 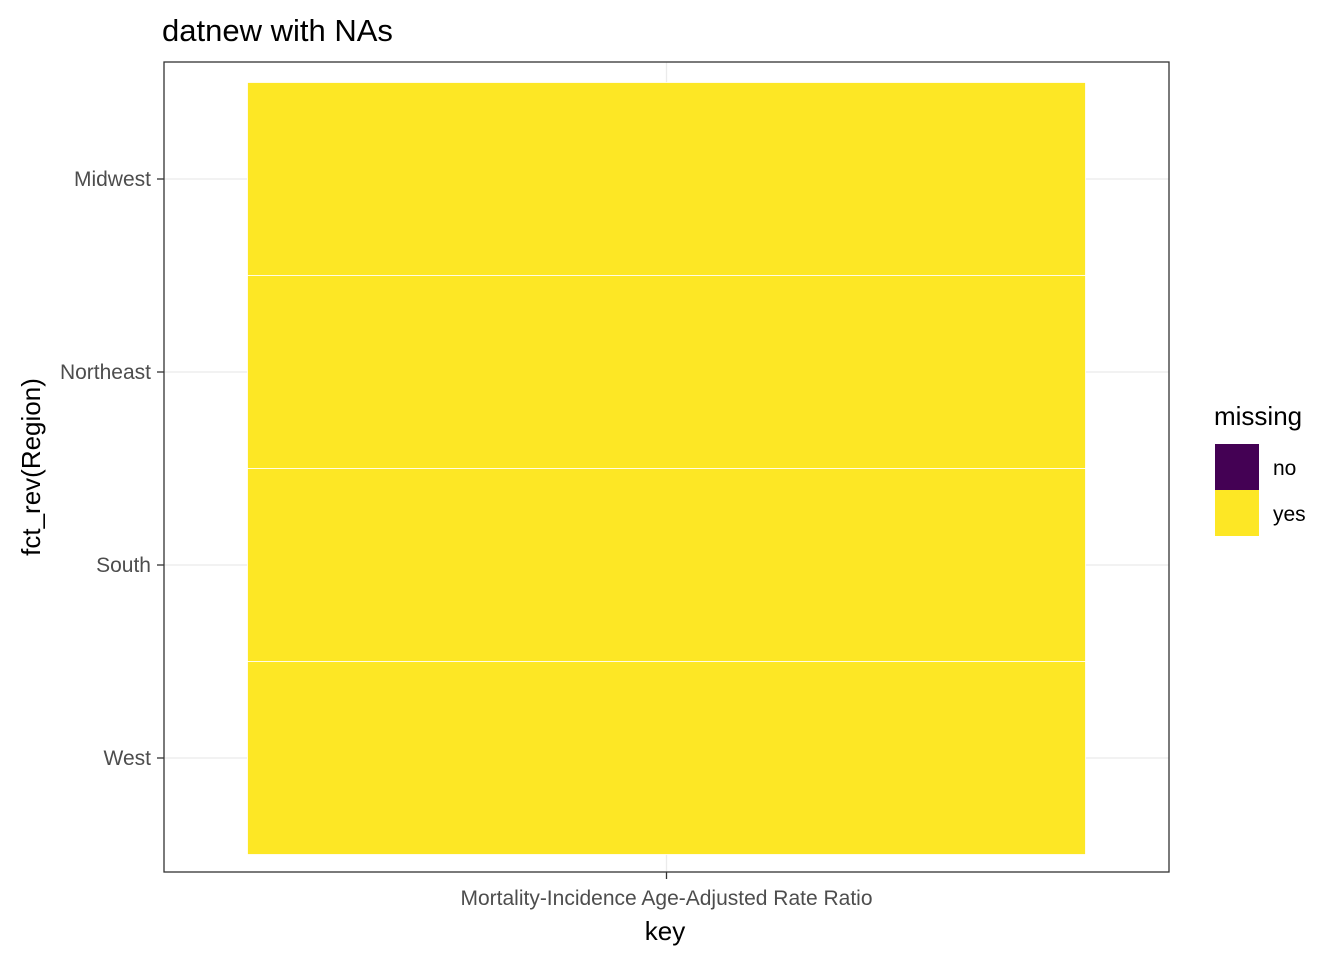 I want to click on legend: missing no yes, so click(x=1260, y=468).